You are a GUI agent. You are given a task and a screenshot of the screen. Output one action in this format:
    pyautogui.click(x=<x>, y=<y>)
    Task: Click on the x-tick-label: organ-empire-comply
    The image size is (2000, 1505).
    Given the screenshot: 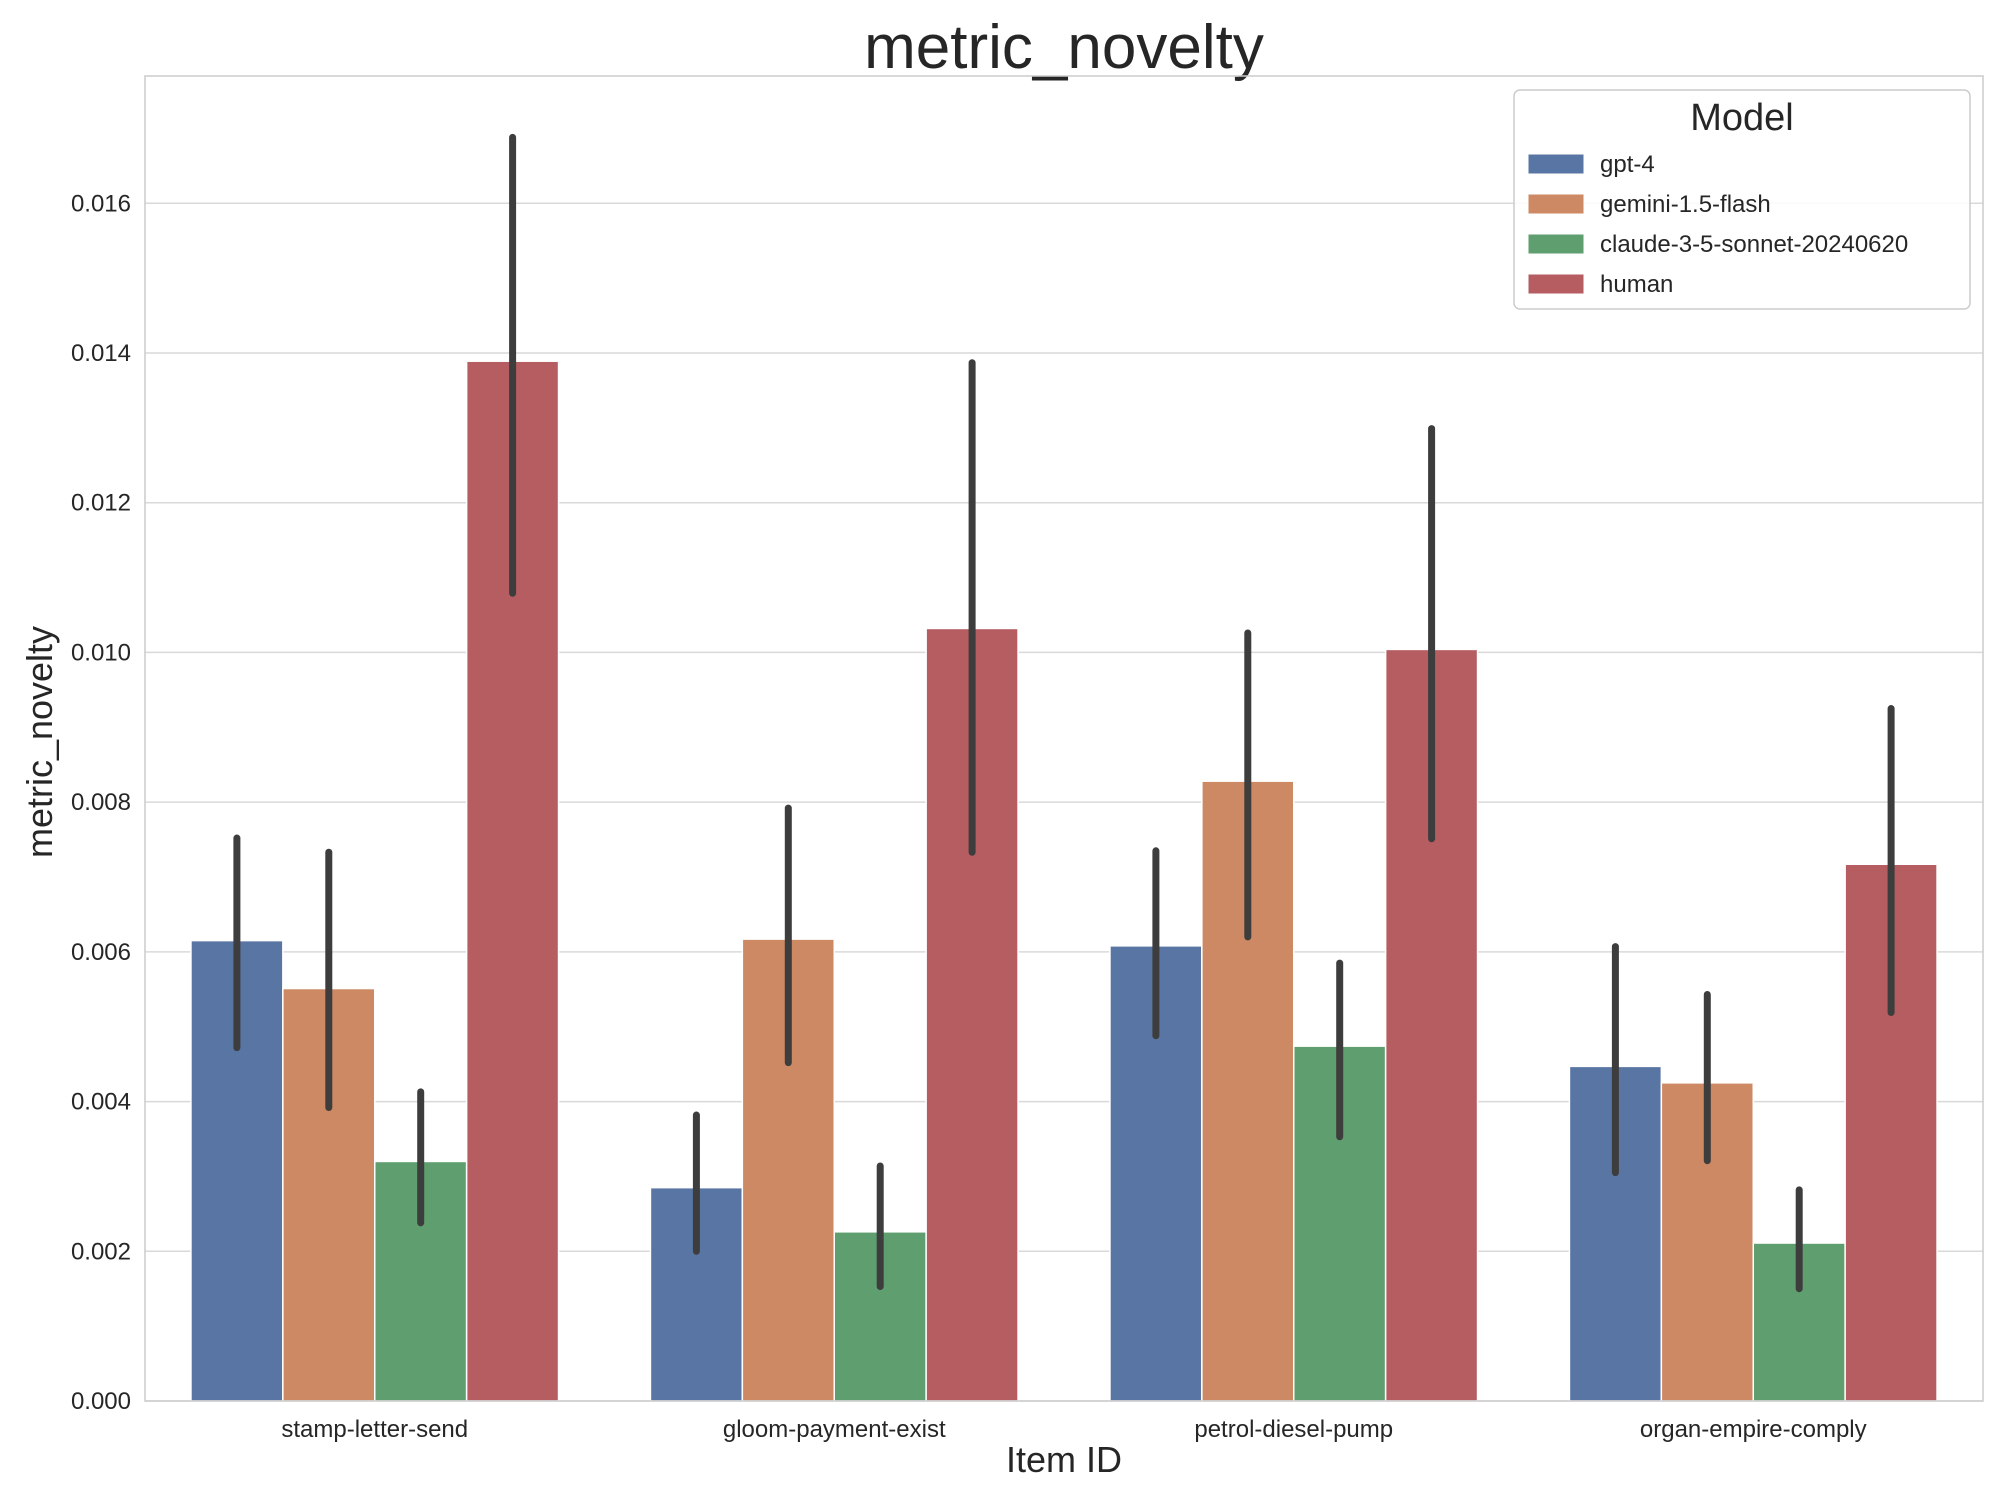 What is the action you would take?
    pyautogui.click(x=1753, y=1429)
    